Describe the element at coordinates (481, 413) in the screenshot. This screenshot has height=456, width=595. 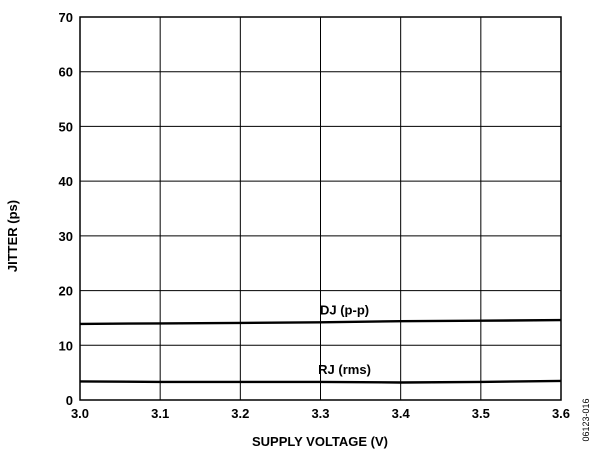
I see `x-tick-label: 3.5` at that location.